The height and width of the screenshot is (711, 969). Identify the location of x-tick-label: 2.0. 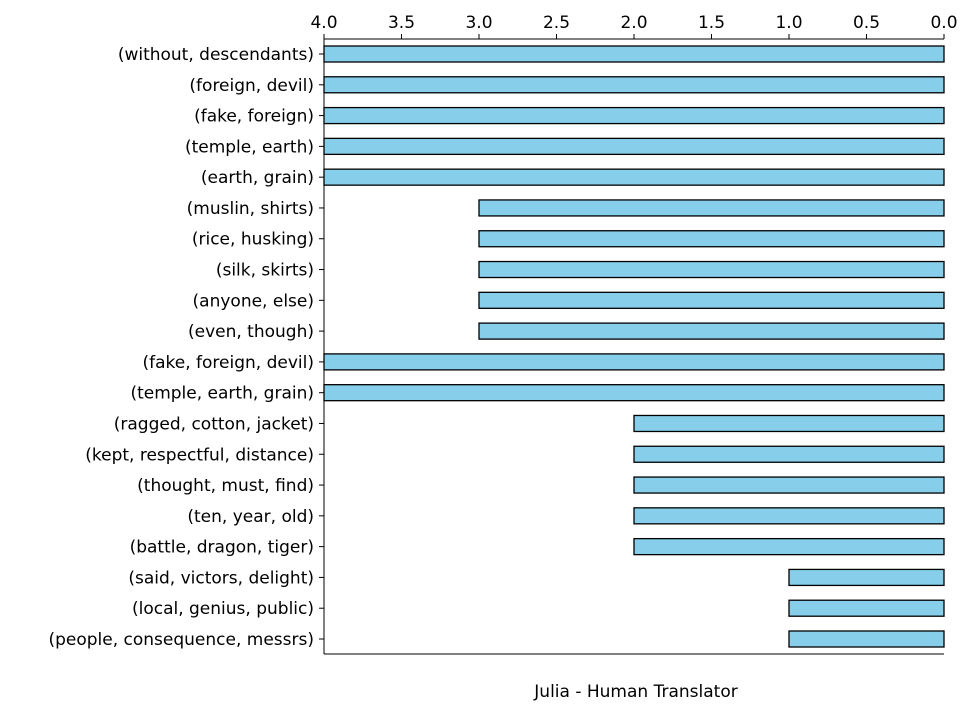
(633, 23).